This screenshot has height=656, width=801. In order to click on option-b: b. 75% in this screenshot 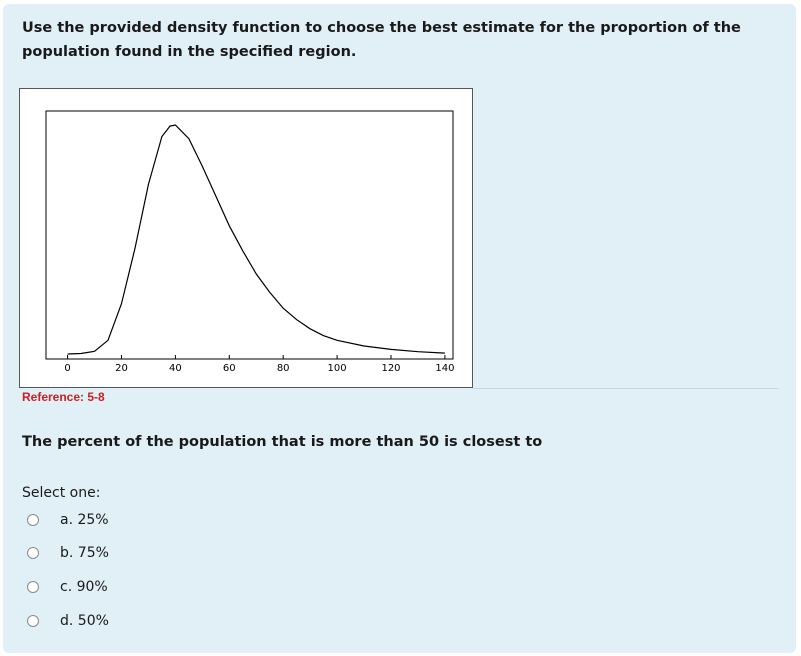, I will do `click(68, 553)`.